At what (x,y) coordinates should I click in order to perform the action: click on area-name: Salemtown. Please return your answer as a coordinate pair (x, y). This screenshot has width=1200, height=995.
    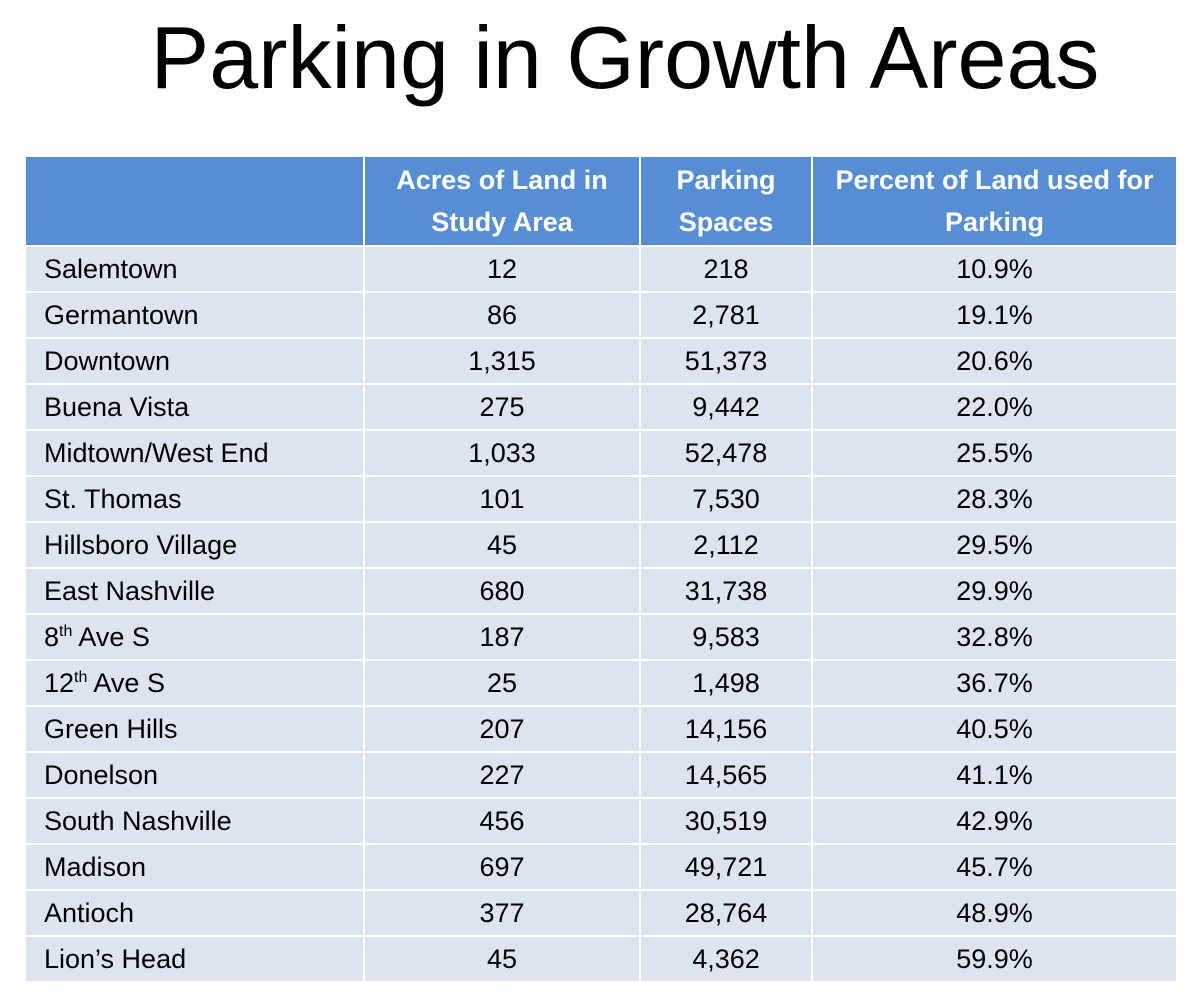
    Looking at the image, I should click on (195, 269).